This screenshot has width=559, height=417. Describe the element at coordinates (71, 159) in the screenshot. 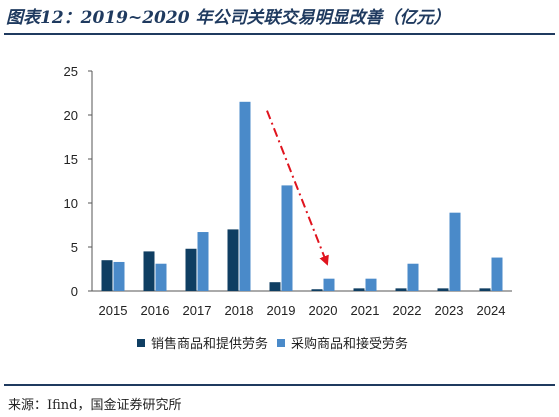

I see `y-tick-label: 15` at that location.